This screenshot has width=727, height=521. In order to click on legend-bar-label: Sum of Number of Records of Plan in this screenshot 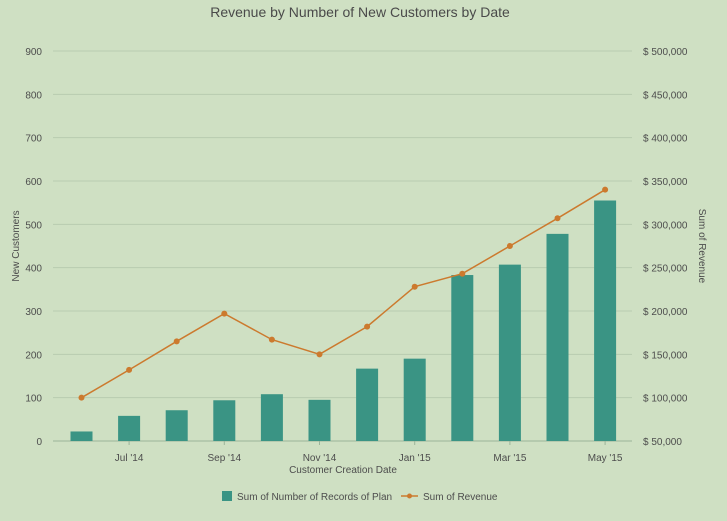, I will do `click(314, 497)`.